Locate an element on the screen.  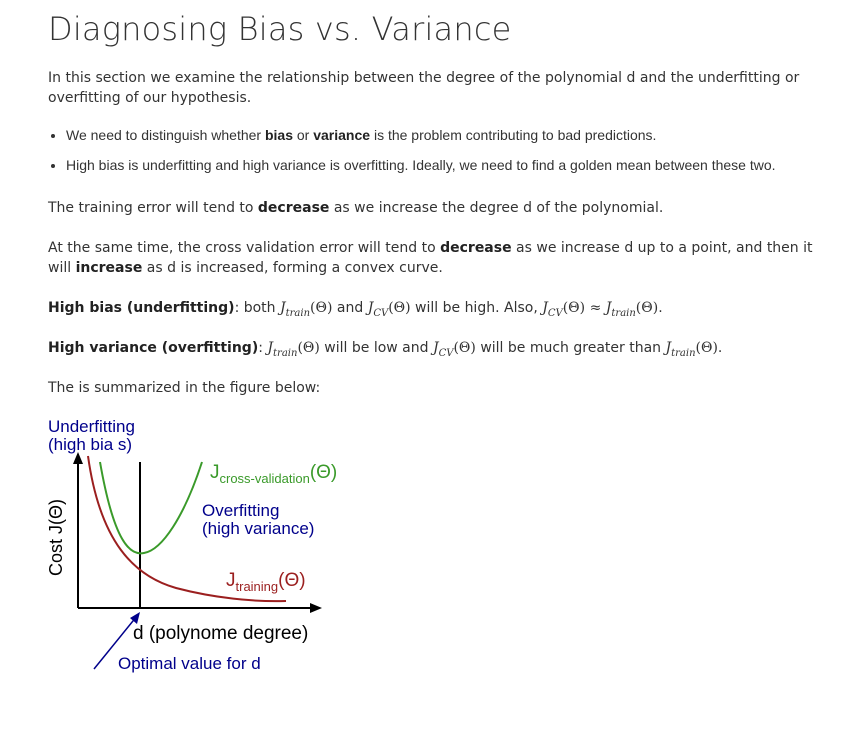
paragraph-text: will be low and is located at coordinates (376, 348).